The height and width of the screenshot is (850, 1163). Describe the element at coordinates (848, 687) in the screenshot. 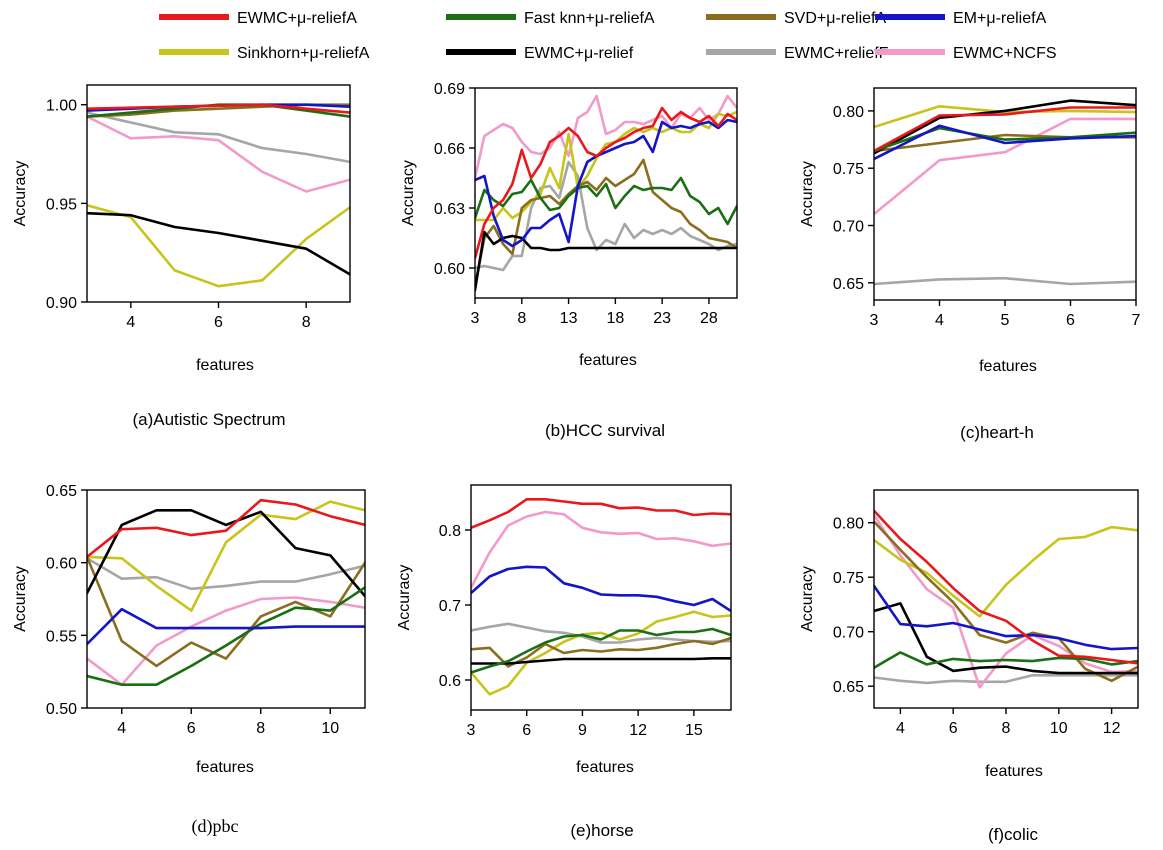

I see `y-tick-label: 0.65` at that location.